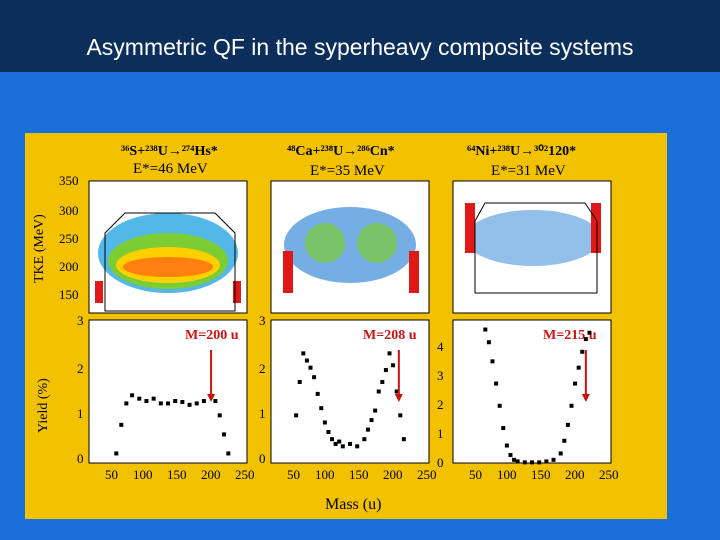 Image resolution: width=720 pixels, height=540 pixels. What do you see at coordinates (169, 151) in the screenshot?
I see `reaction-1: ³⁶S+²³⁸U→²⁷⁴Hs*` at bounding box center [169, 151].